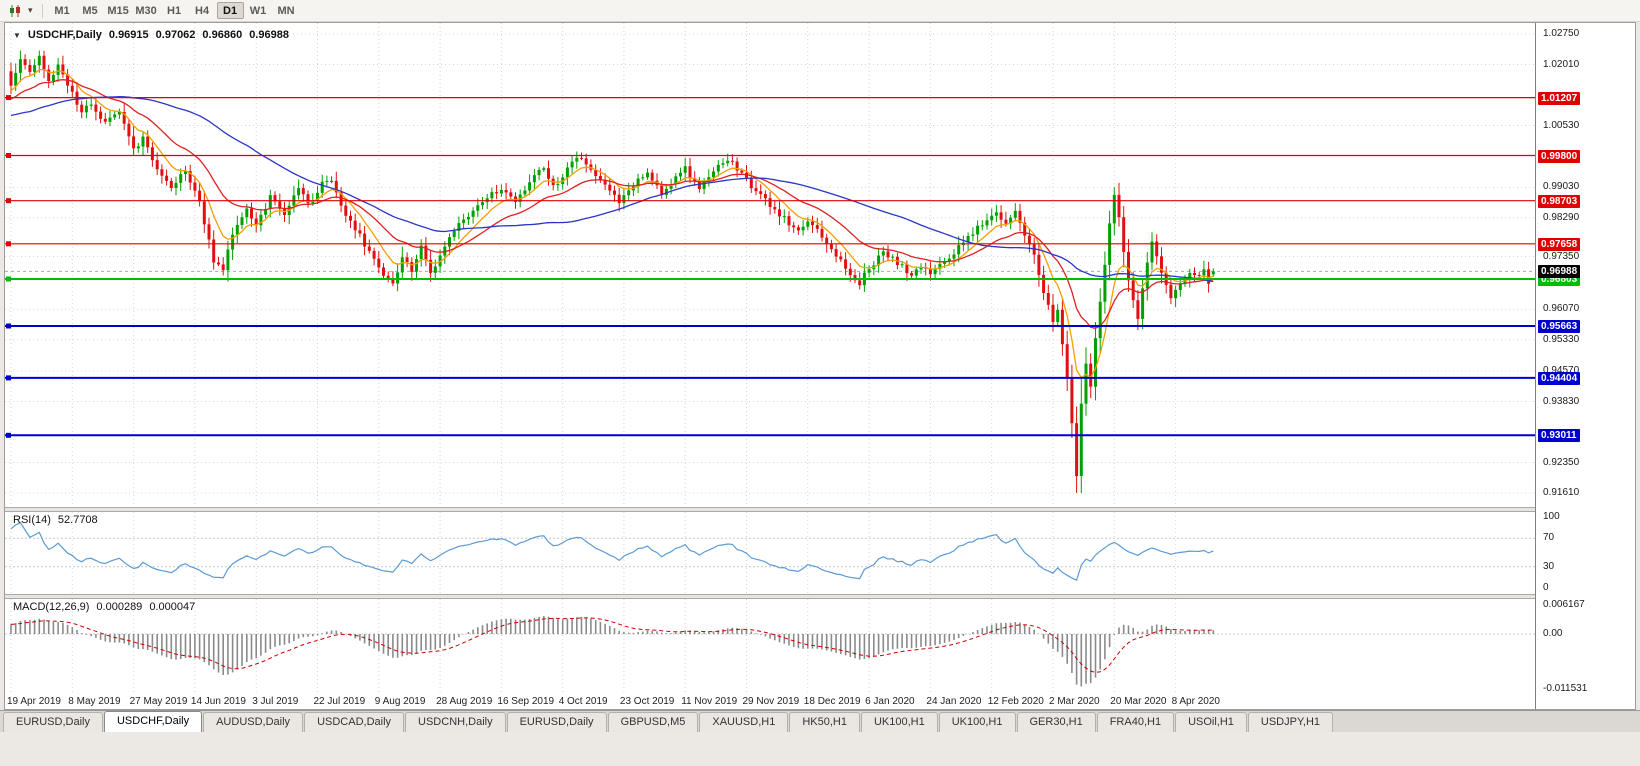 This screenshot has width=1640, height=766. Describe the element at coordinates (286, 11) in the screenshot. I see `period-button-mn: MN` at that location.